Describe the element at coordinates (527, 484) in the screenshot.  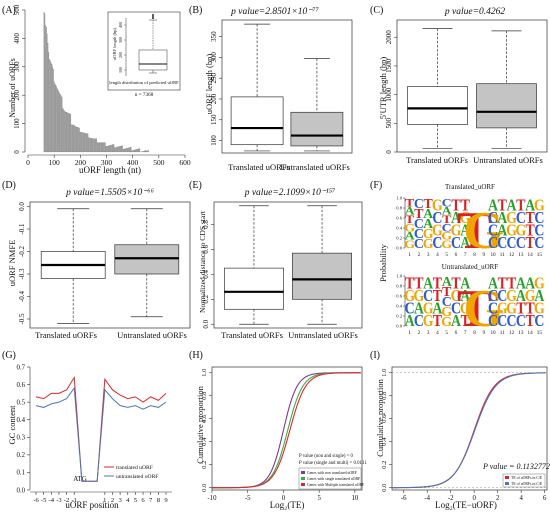
I see `legend-series-2: TE of uORFs in C/E` at that location.